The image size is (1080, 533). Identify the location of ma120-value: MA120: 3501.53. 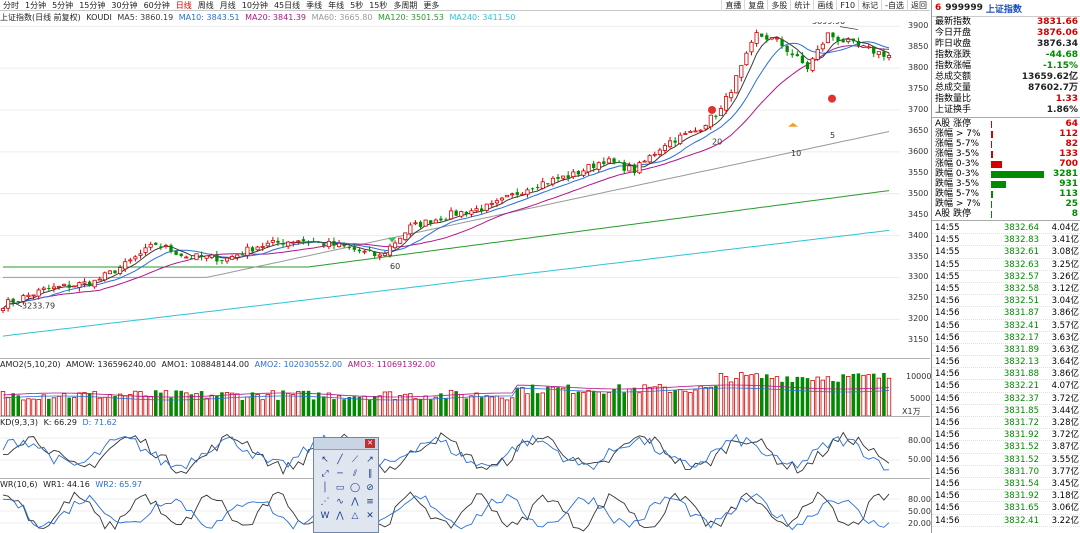
(410, 17).